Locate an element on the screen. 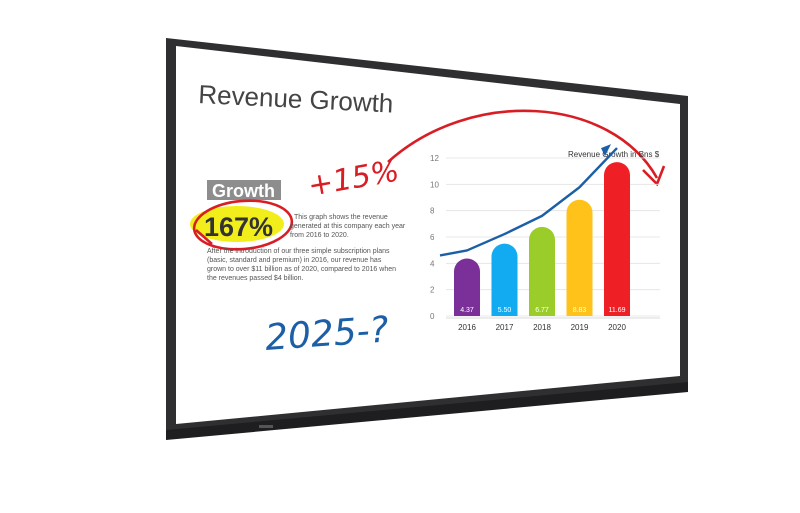 The height and width of the screenshot is (513, 800). y-tick-label: 6 is located at coordinates (432, 237).